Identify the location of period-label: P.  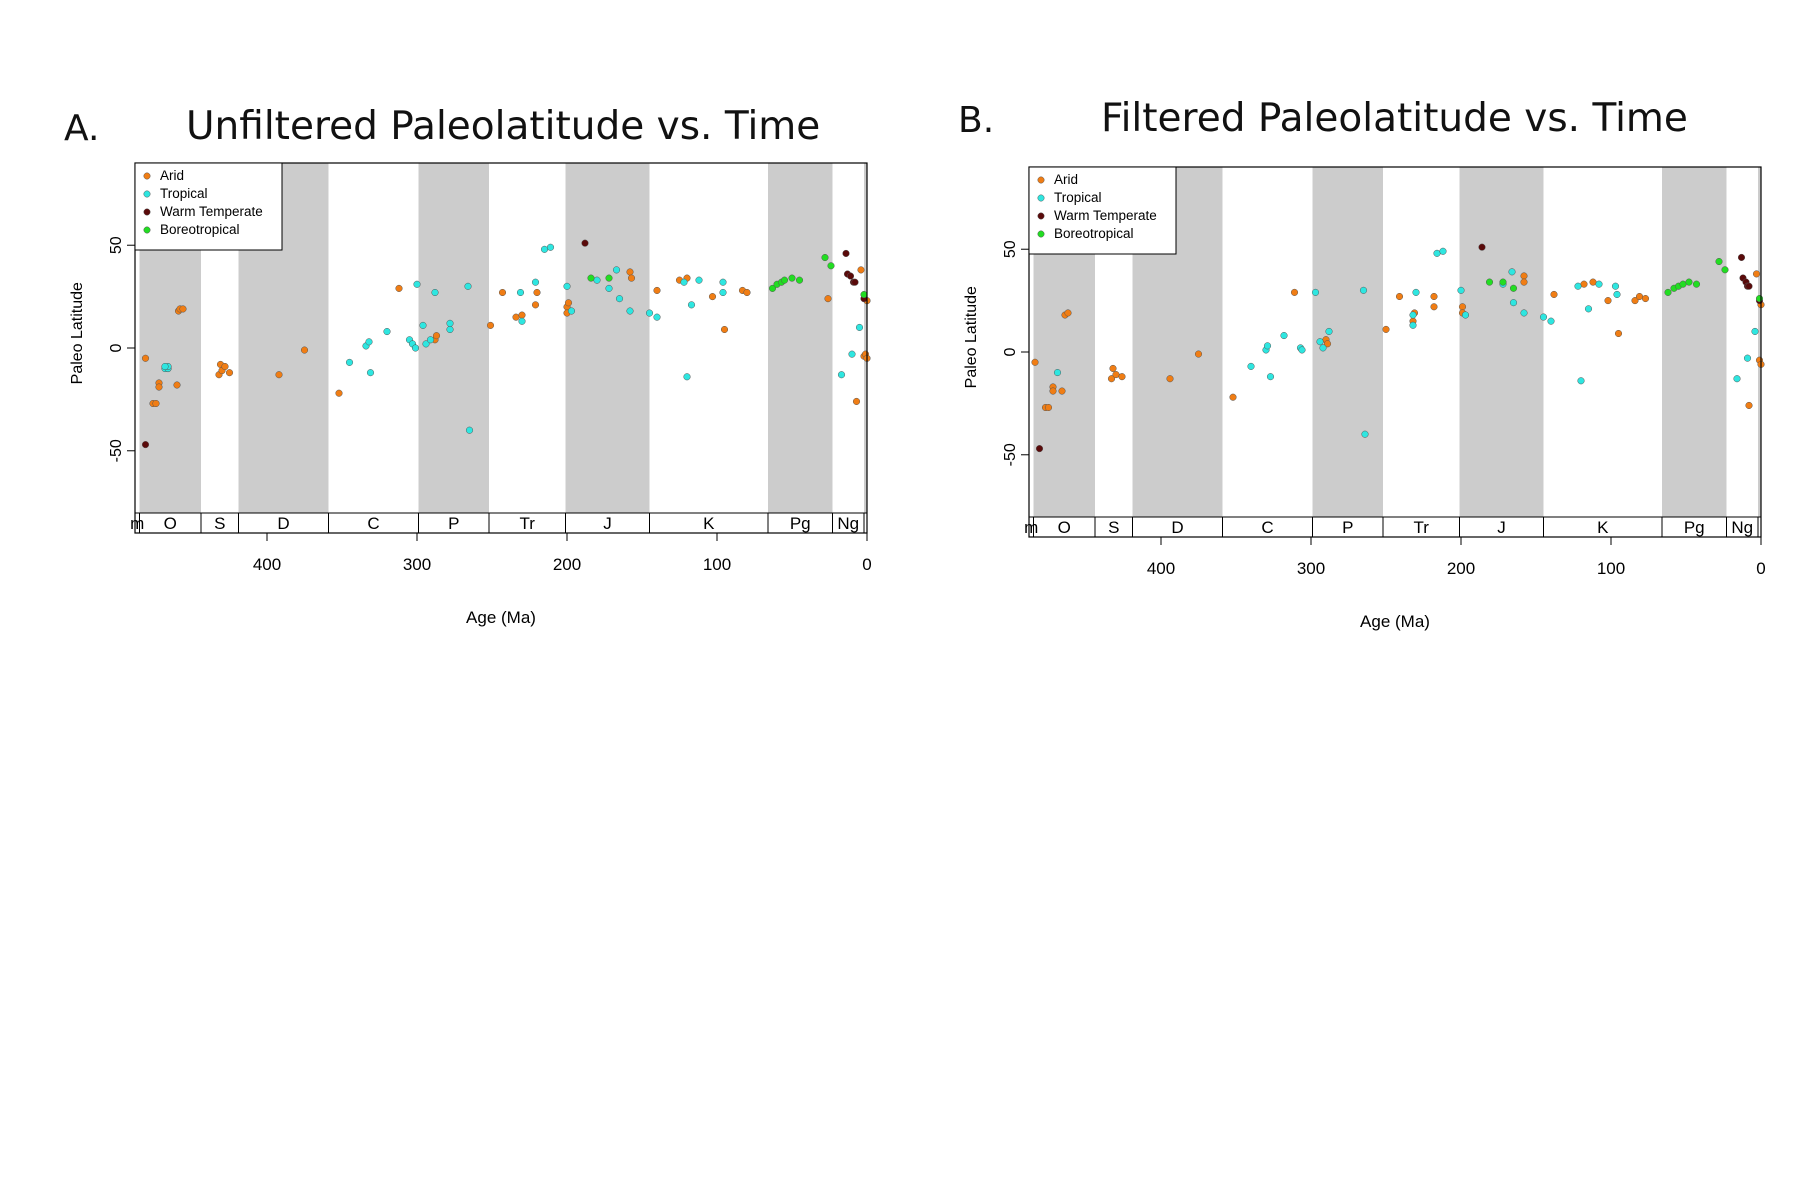
(1347, 527).